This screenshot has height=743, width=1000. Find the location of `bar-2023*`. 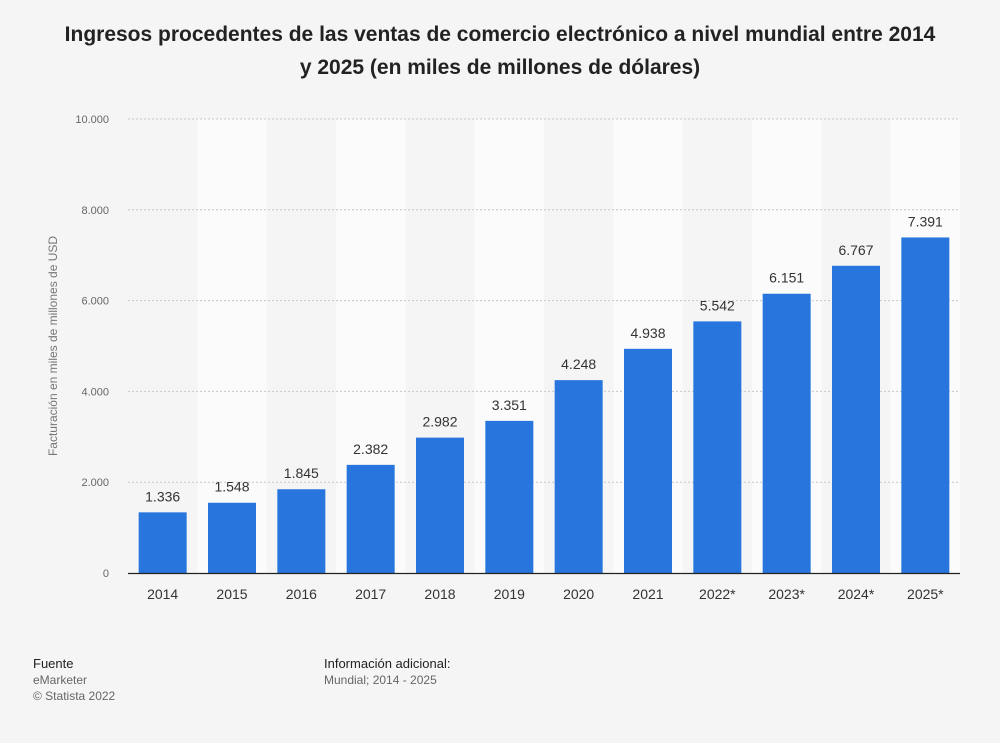

bar-2023* is located at coordinates (786, 433).